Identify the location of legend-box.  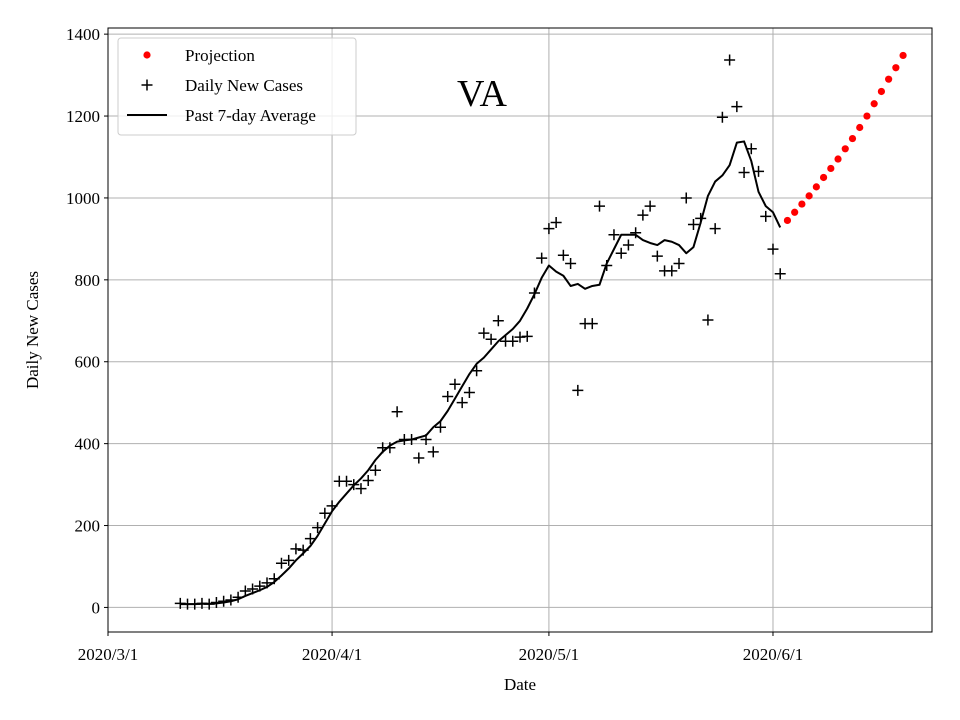
(237, 86).